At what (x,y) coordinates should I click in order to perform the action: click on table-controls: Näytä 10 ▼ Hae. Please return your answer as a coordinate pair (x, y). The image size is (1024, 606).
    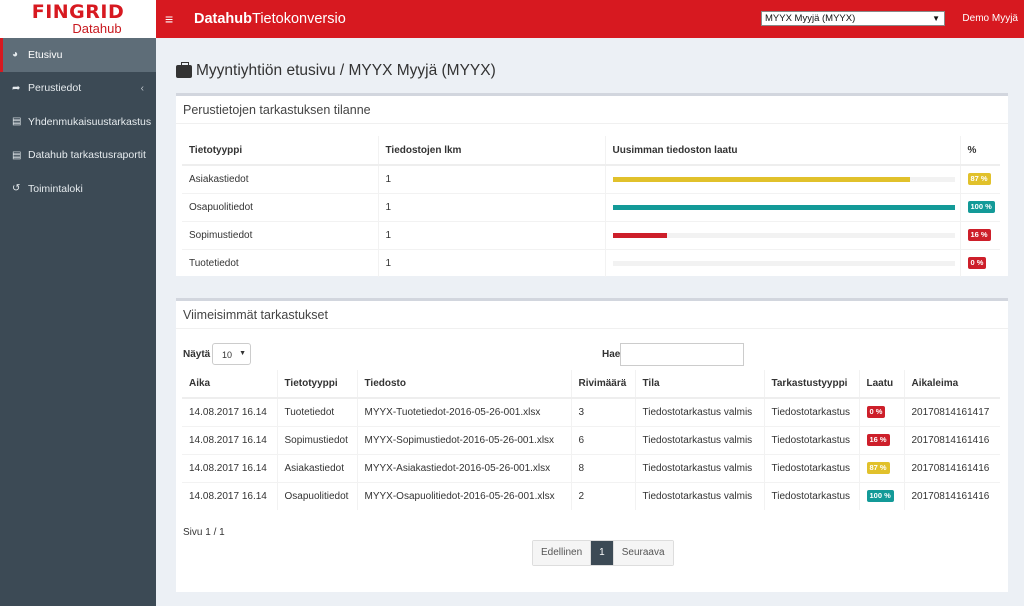
    Looking at the image, I should click on (593, 355).